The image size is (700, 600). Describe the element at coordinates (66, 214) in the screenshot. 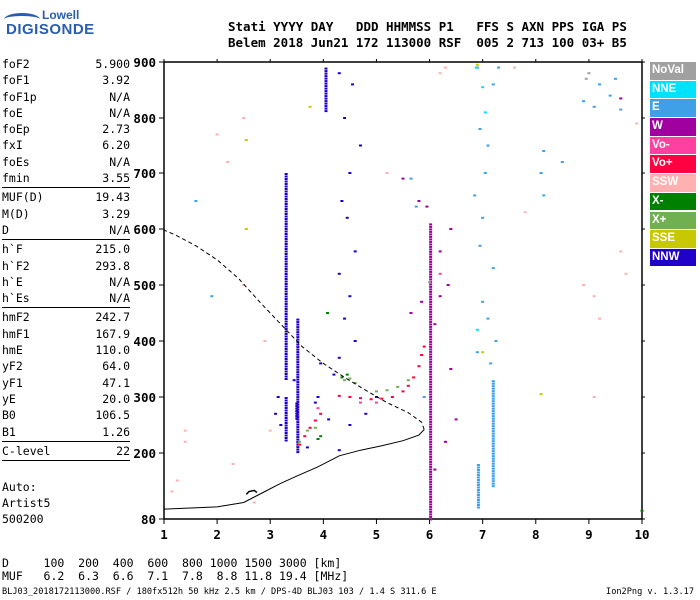

I see `param-row: M(D) 3.29` at that location.